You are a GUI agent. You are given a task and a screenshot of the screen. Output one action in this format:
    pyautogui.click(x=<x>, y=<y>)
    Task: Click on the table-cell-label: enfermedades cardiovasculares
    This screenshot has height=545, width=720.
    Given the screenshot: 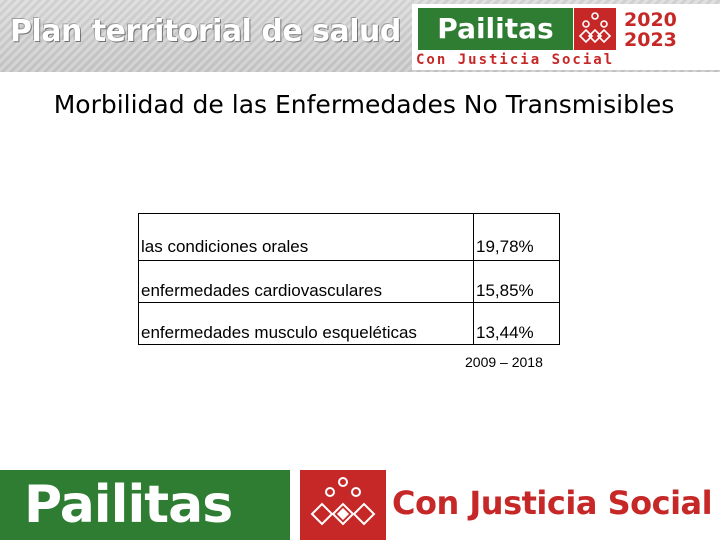 What is the action you would take?
    pyautogui.click(x=306, y=281)
    